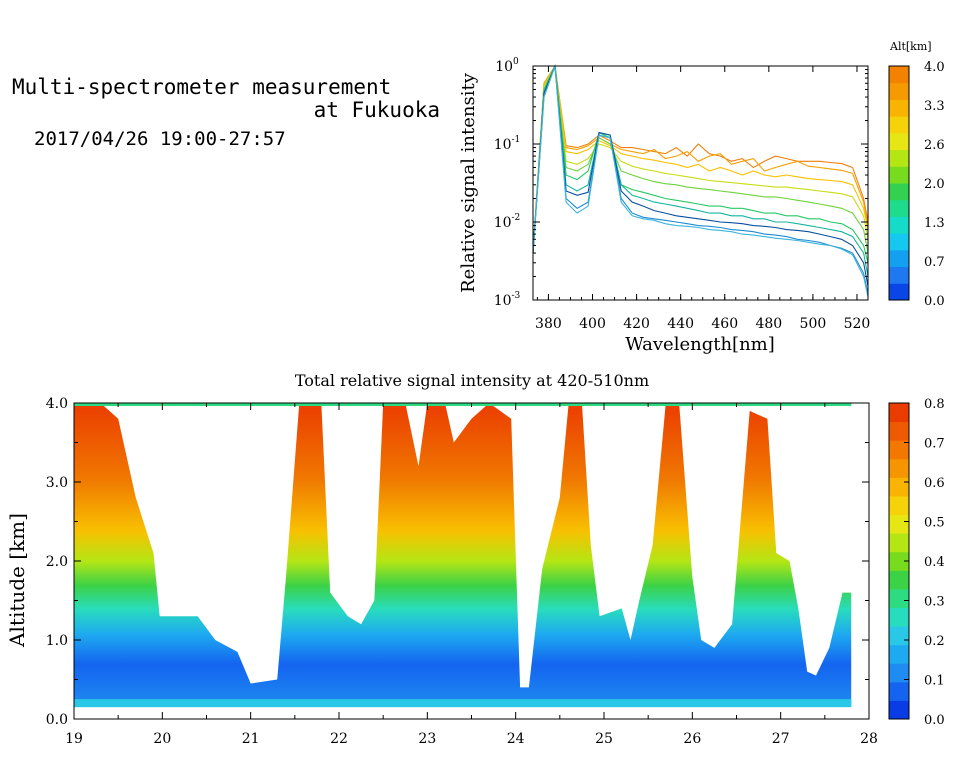  I want to click on spectrum-y-axis-label: Relative signal intensity, so click(468, 182).